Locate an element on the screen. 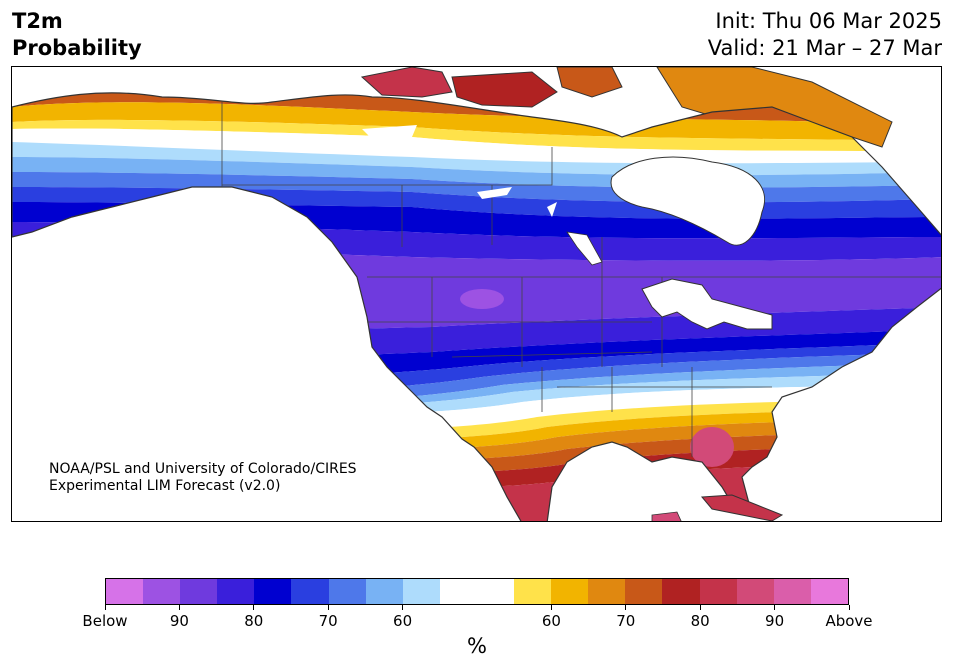  lake-winnipeg is located at coordinates (584, 248).